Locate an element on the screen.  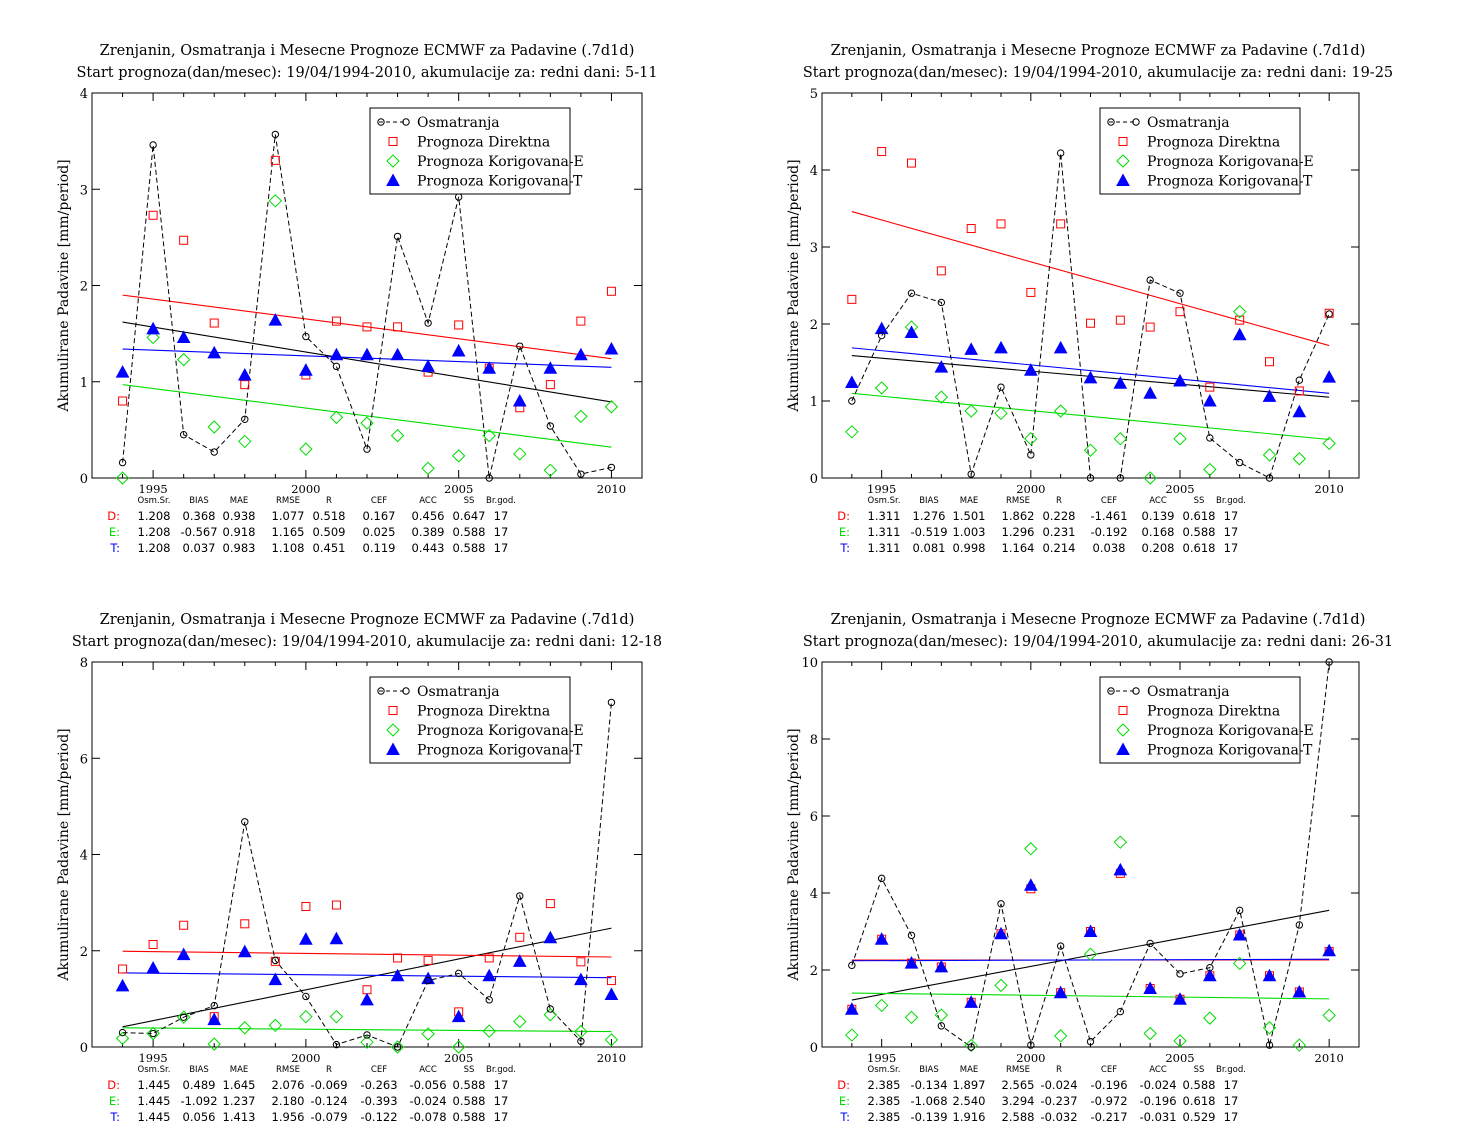
stats-cell: 2.565 is located at coordinates (1018, 1085).